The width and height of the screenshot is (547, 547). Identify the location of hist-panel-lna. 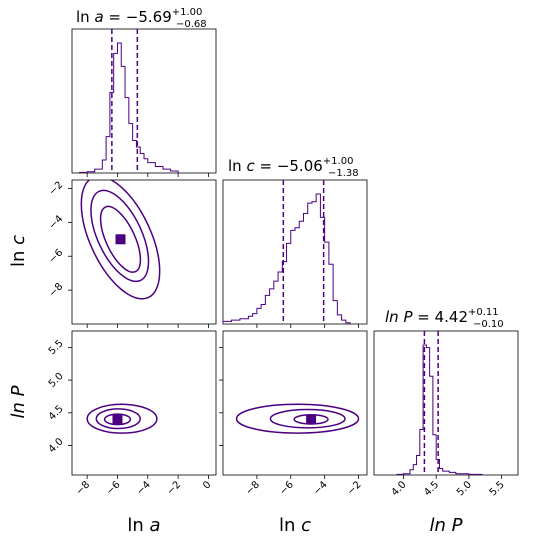
(144, 101).